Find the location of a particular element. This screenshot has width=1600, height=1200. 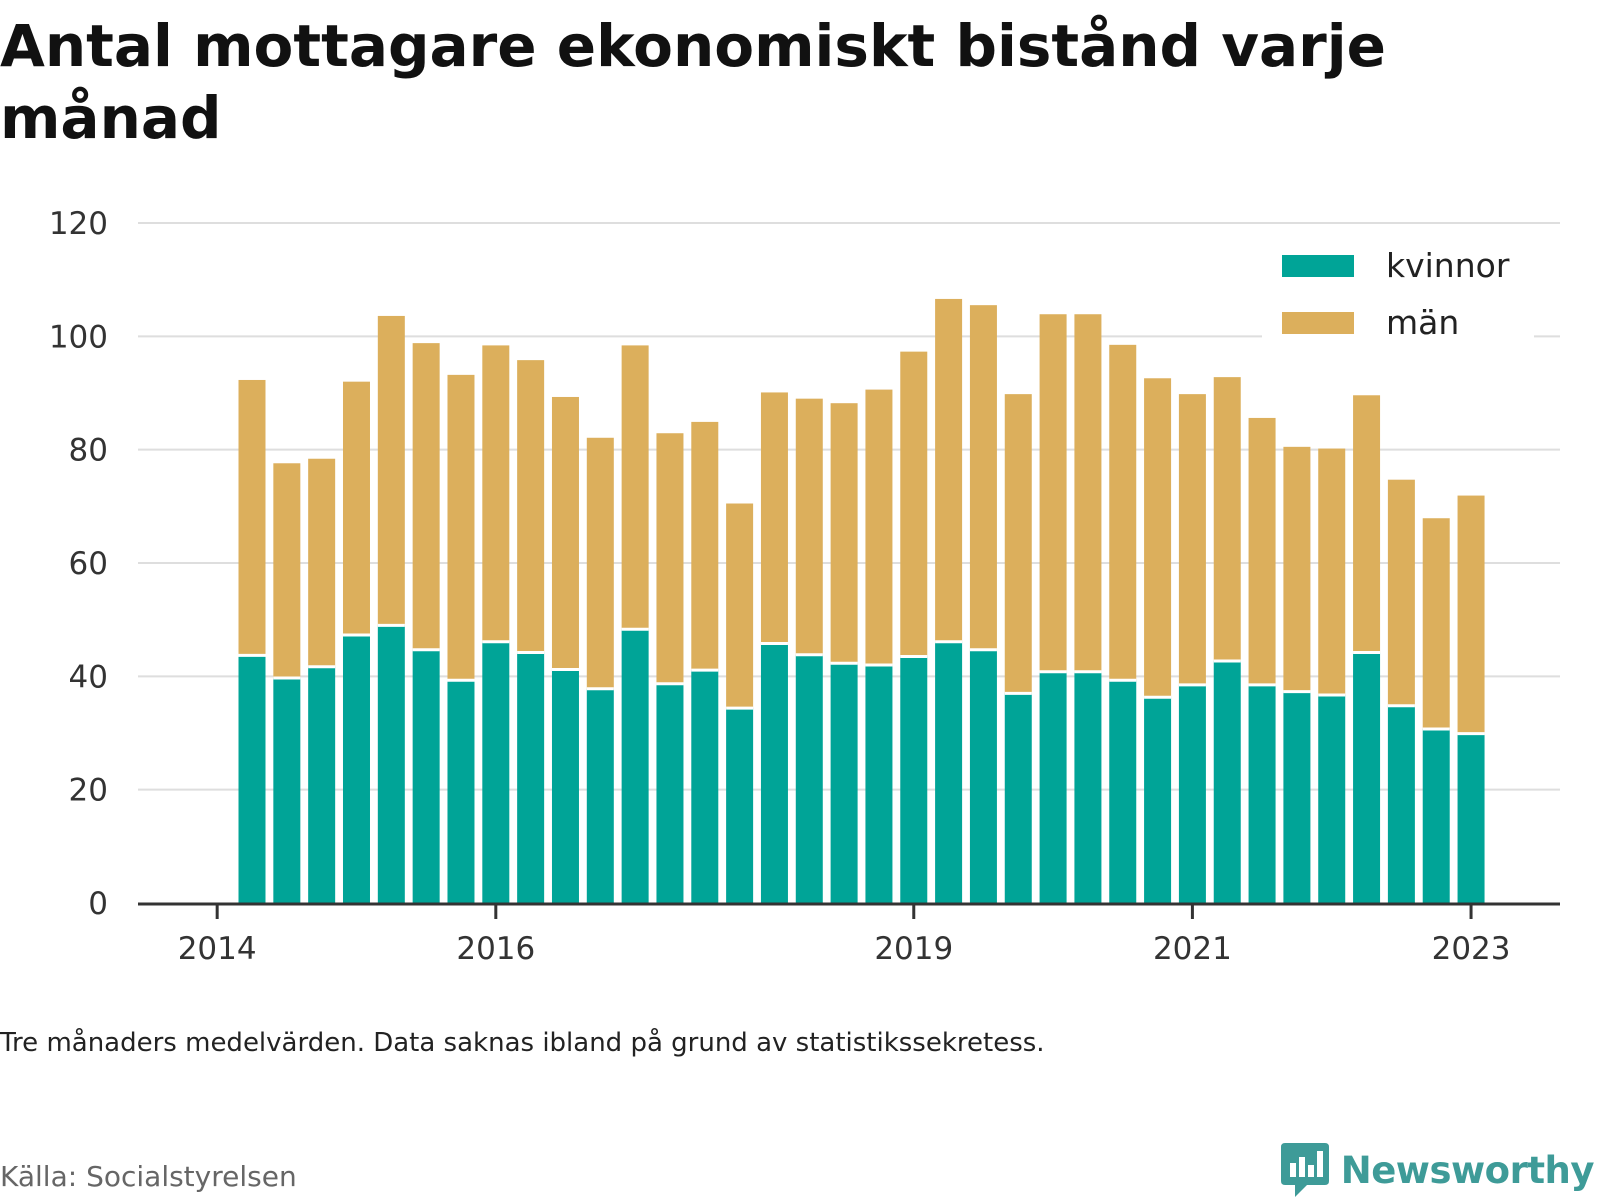

y-tick-label: 0 is located at coordinates (98, 904).